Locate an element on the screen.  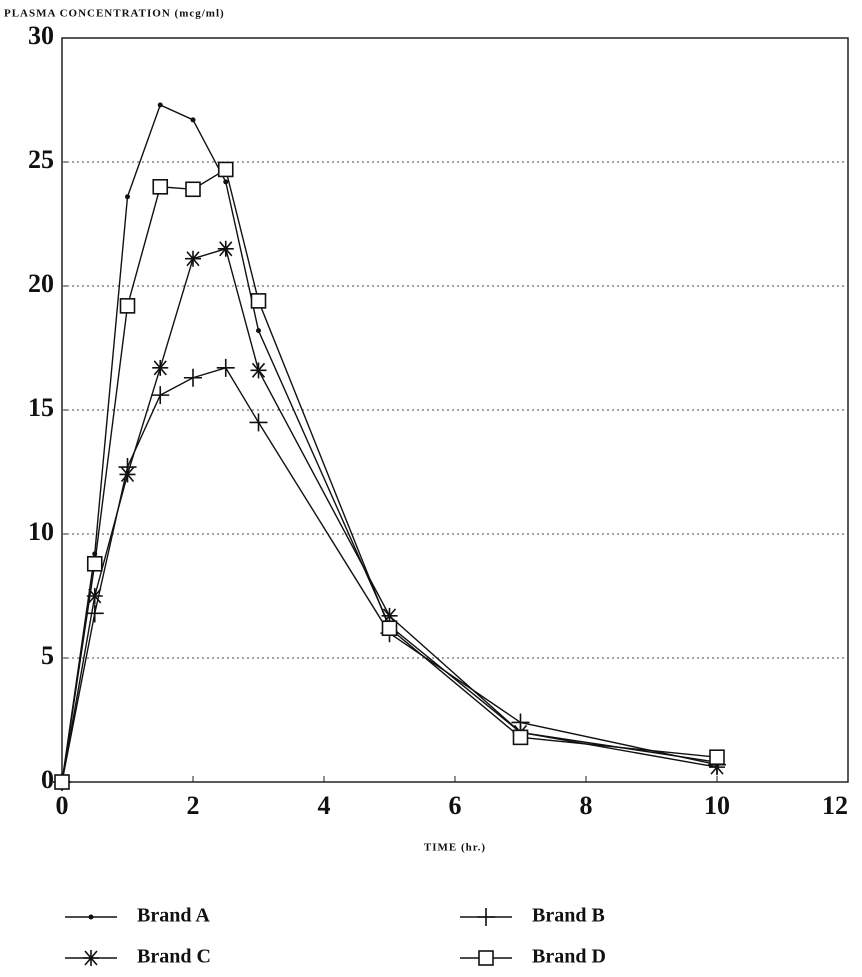
x-tick-label: 4 is located at coordinates (324, 805).